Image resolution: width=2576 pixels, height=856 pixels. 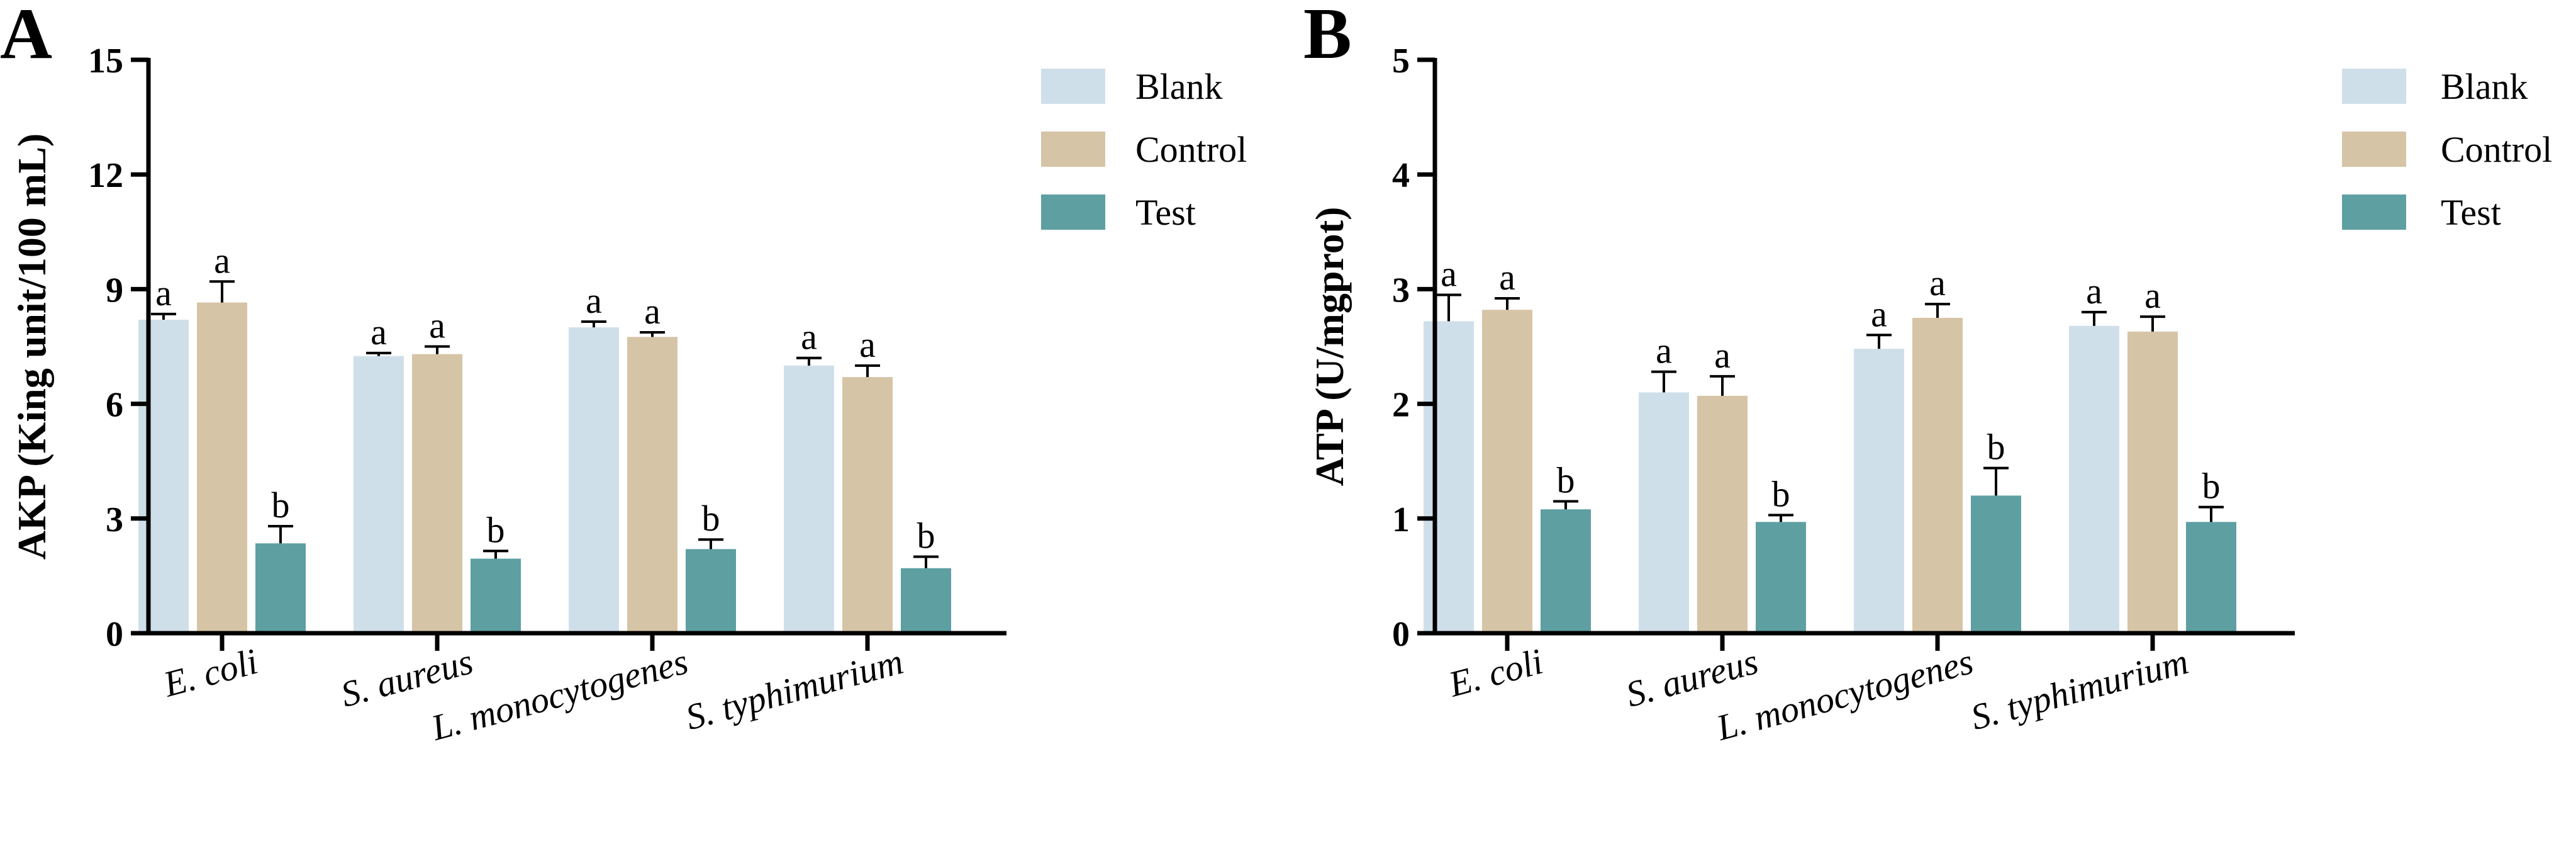 What do you see at coordinates (114, 290) in the screenshot?
I see `y-tick-label: 9` at bounding box center [114, 290].